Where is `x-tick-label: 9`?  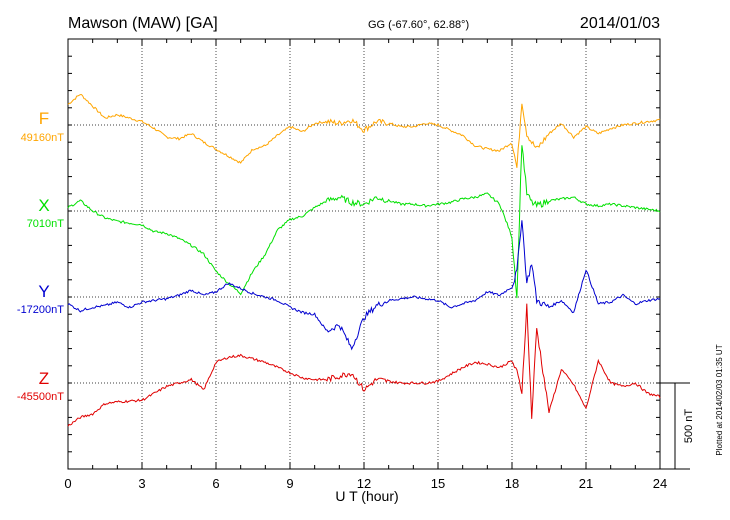 x-tick-label: 9 is located at coordinates (289, 483).